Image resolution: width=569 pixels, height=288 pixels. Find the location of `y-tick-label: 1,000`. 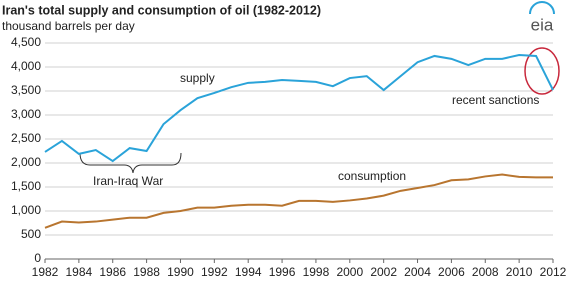

y-tick-label: 1,000 is located at coordinates (26, 210).